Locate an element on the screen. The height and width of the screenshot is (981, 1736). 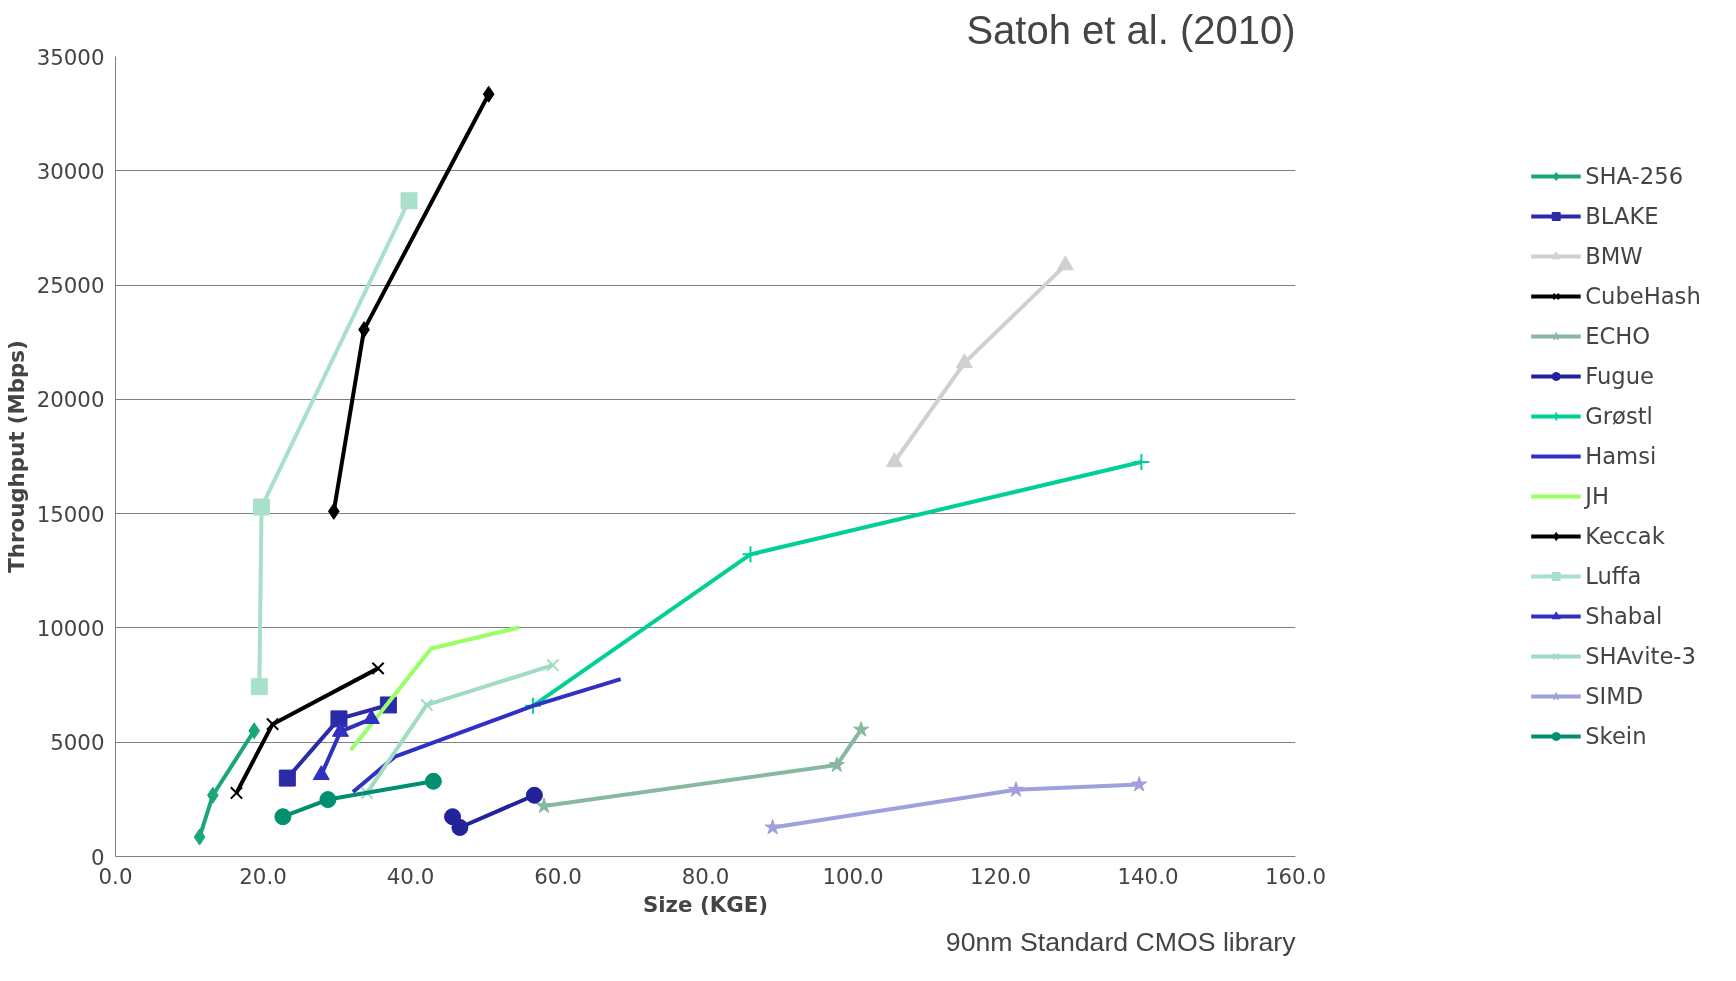
x-tick-label: 100.0 is located at coordinates (853, 876).